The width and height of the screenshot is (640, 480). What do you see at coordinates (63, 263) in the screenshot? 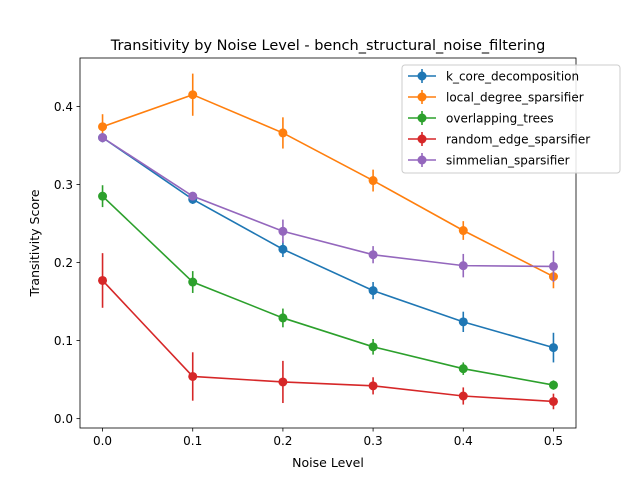
I see `y-tick-label: 0.2` at bounding box center [63, 263].